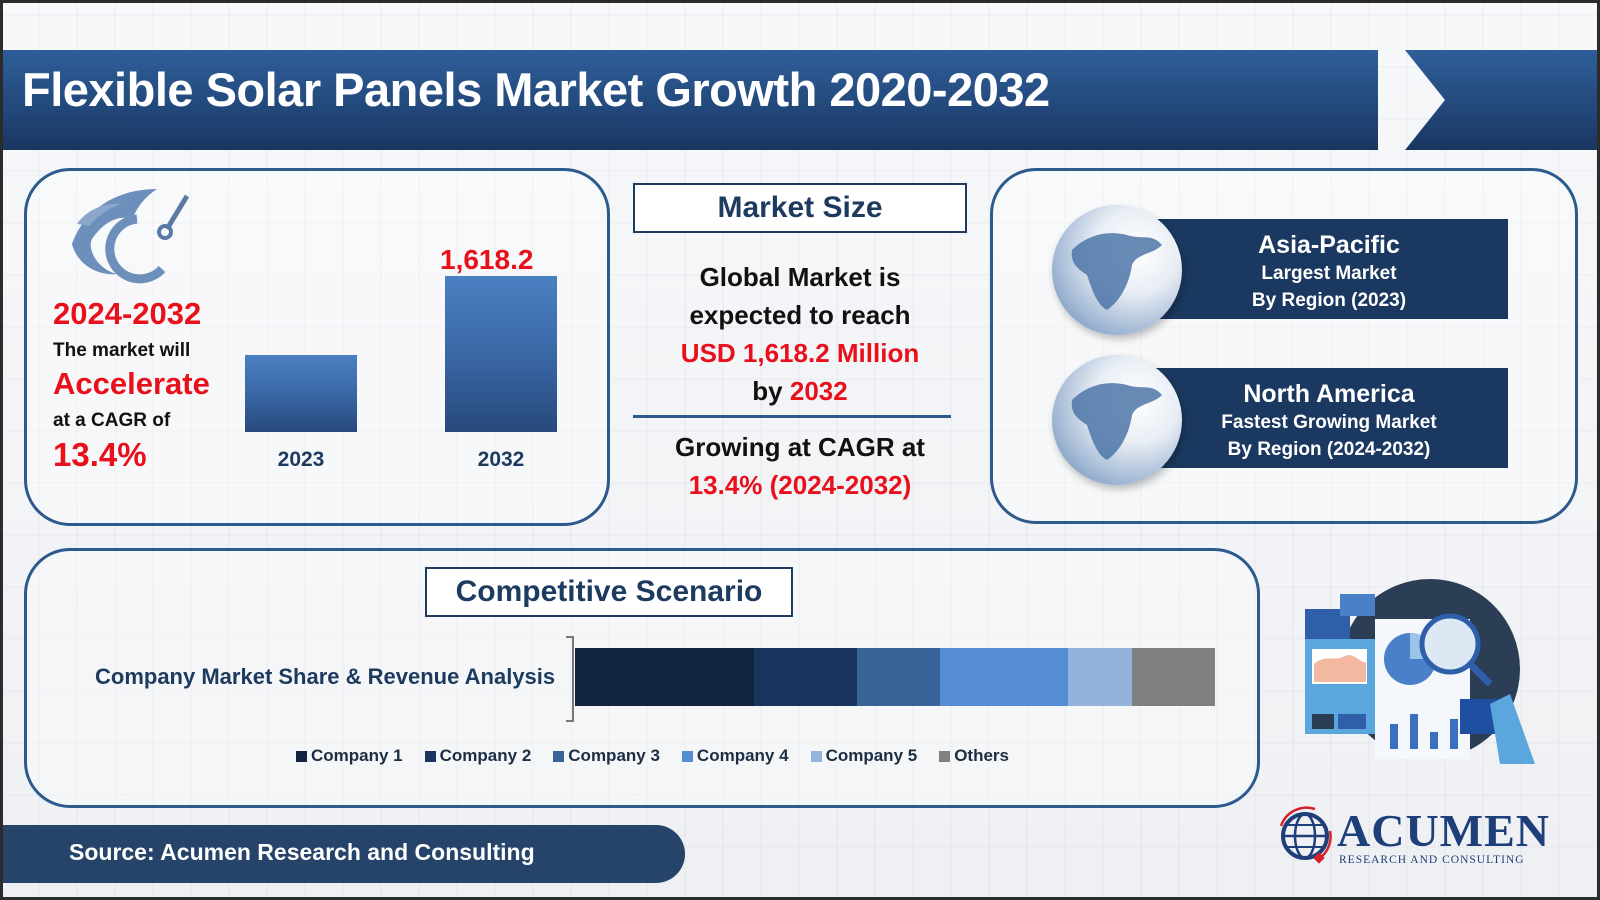 The image size is (1600, 900). I want to click on divider, so click(792, 416).